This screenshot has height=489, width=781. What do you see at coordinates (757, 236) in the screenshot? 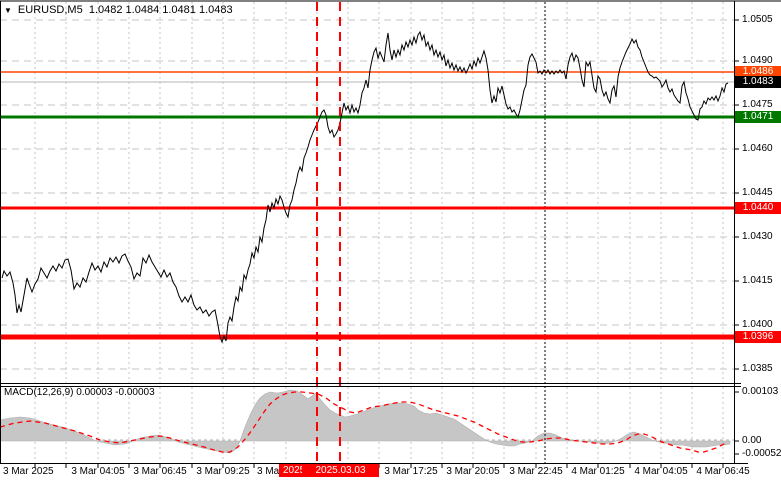
I see `price-tick-label: 1.0430` at bounding box center [757, 236].